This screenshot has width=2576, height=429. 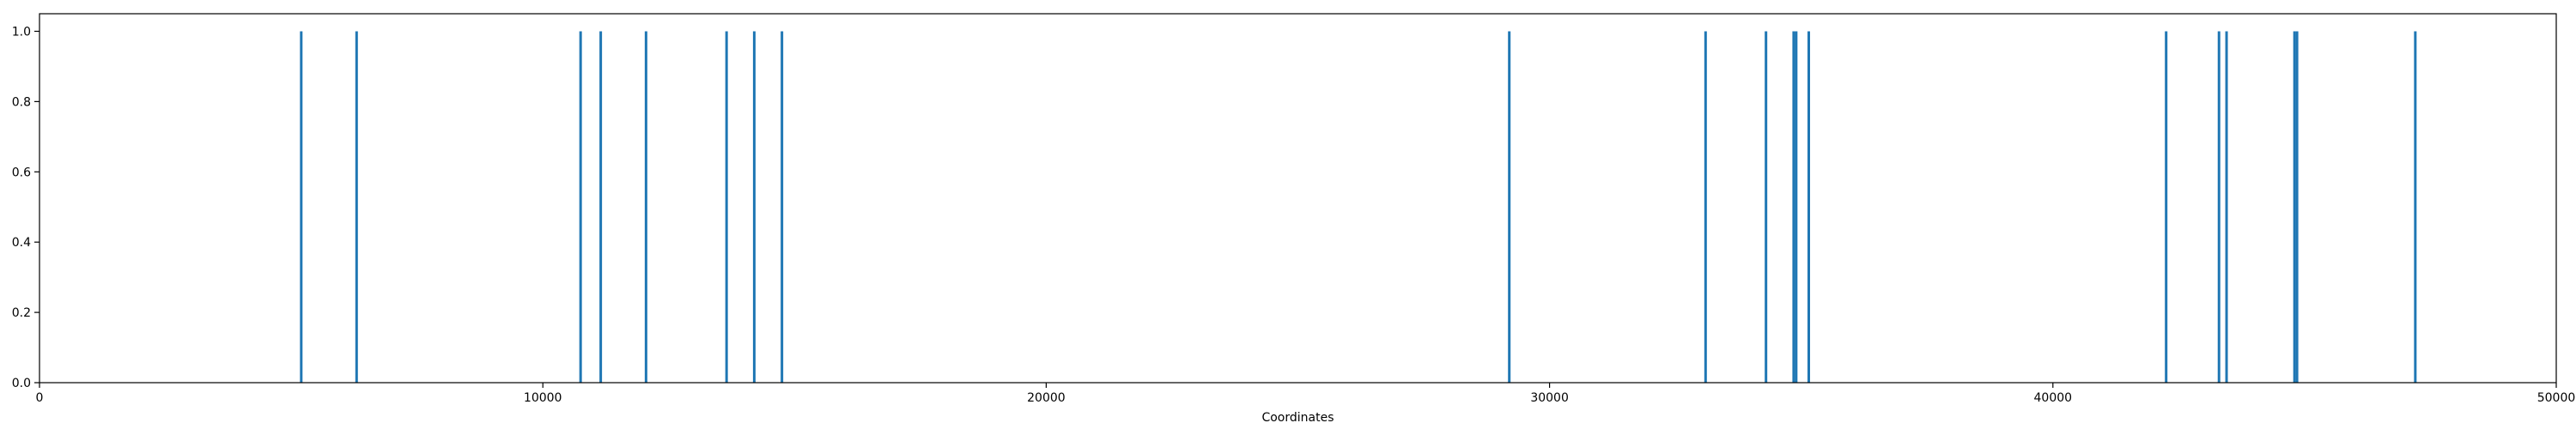 What do you see at coordinates (1306, 394) in the screenshot?
I see `x-axis-ticks: 0 10000 20000 30000 40000 50000` at bounding box center [1306, 394].